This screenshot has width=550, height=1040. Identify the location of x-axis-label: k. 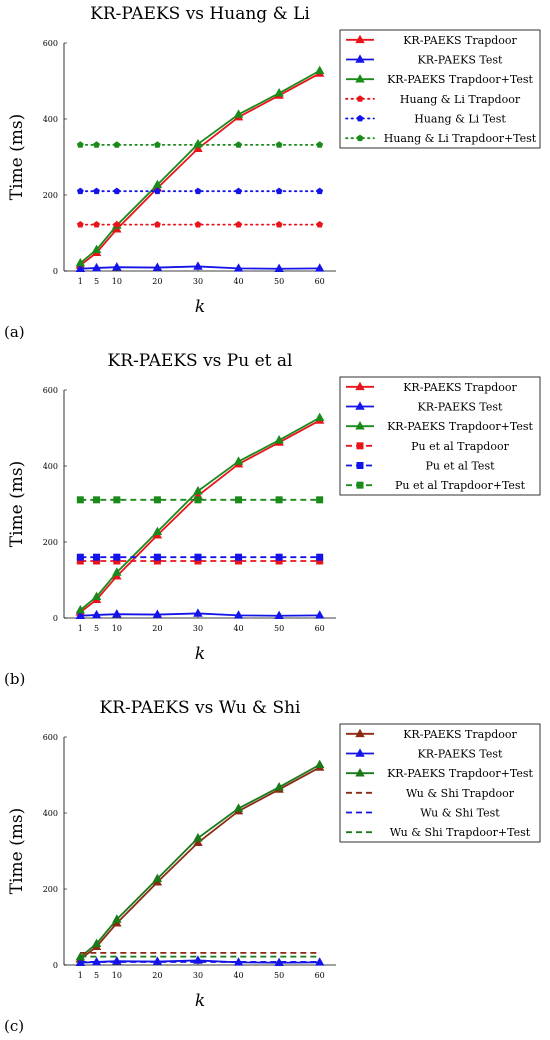
(200, 654).